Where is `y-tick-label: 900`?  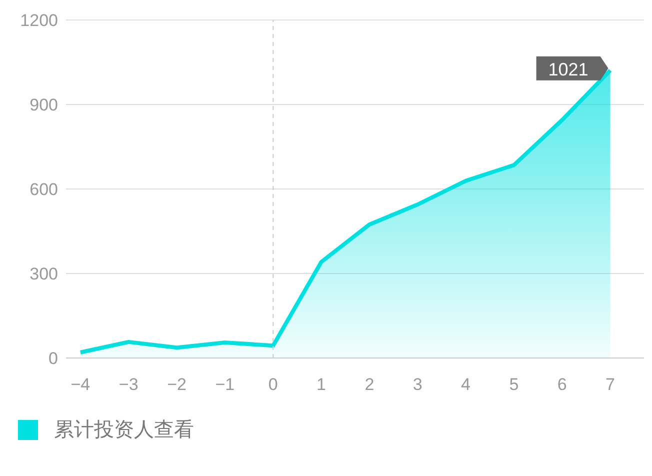 y-tick-label: 900 is located at coordinates (44, 105).